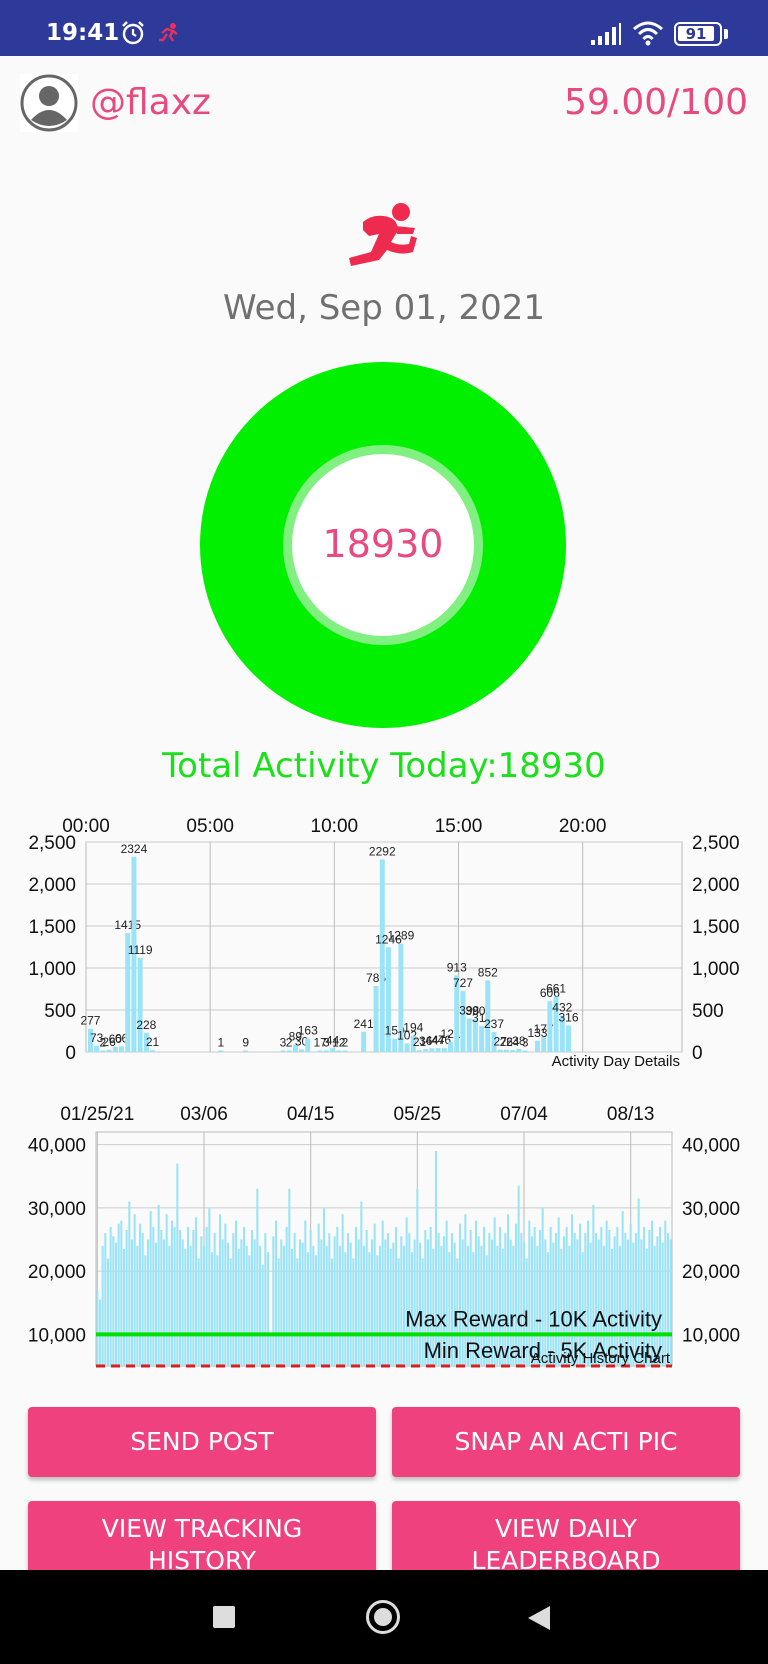  I want to click on snap-pic-button: SNAP AN ACTI PIC, so click(566, 1442).